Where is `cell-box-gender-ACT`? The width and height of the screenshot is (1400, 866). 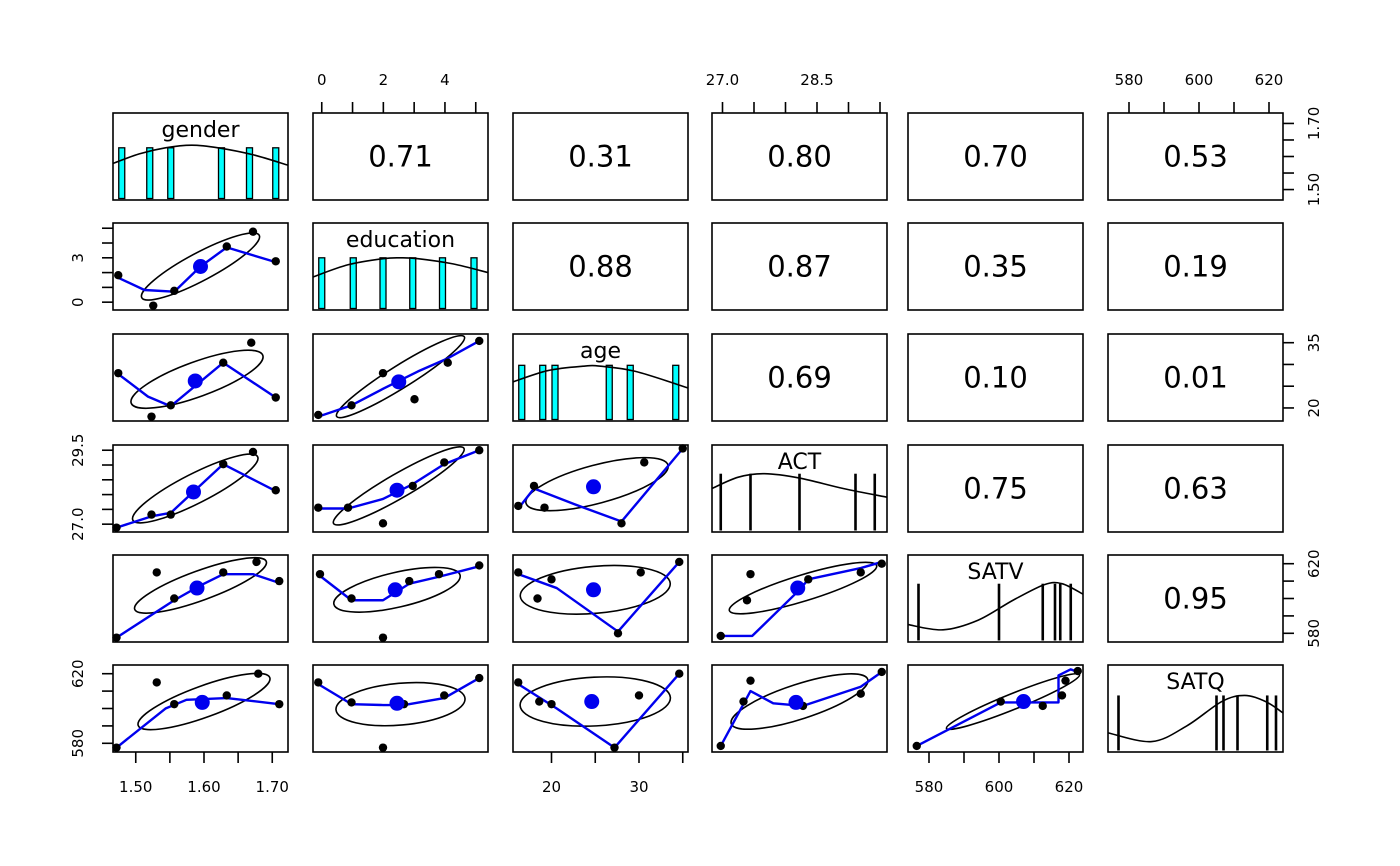 cell-box-gender-ACT is located at coordinates (799, 156).